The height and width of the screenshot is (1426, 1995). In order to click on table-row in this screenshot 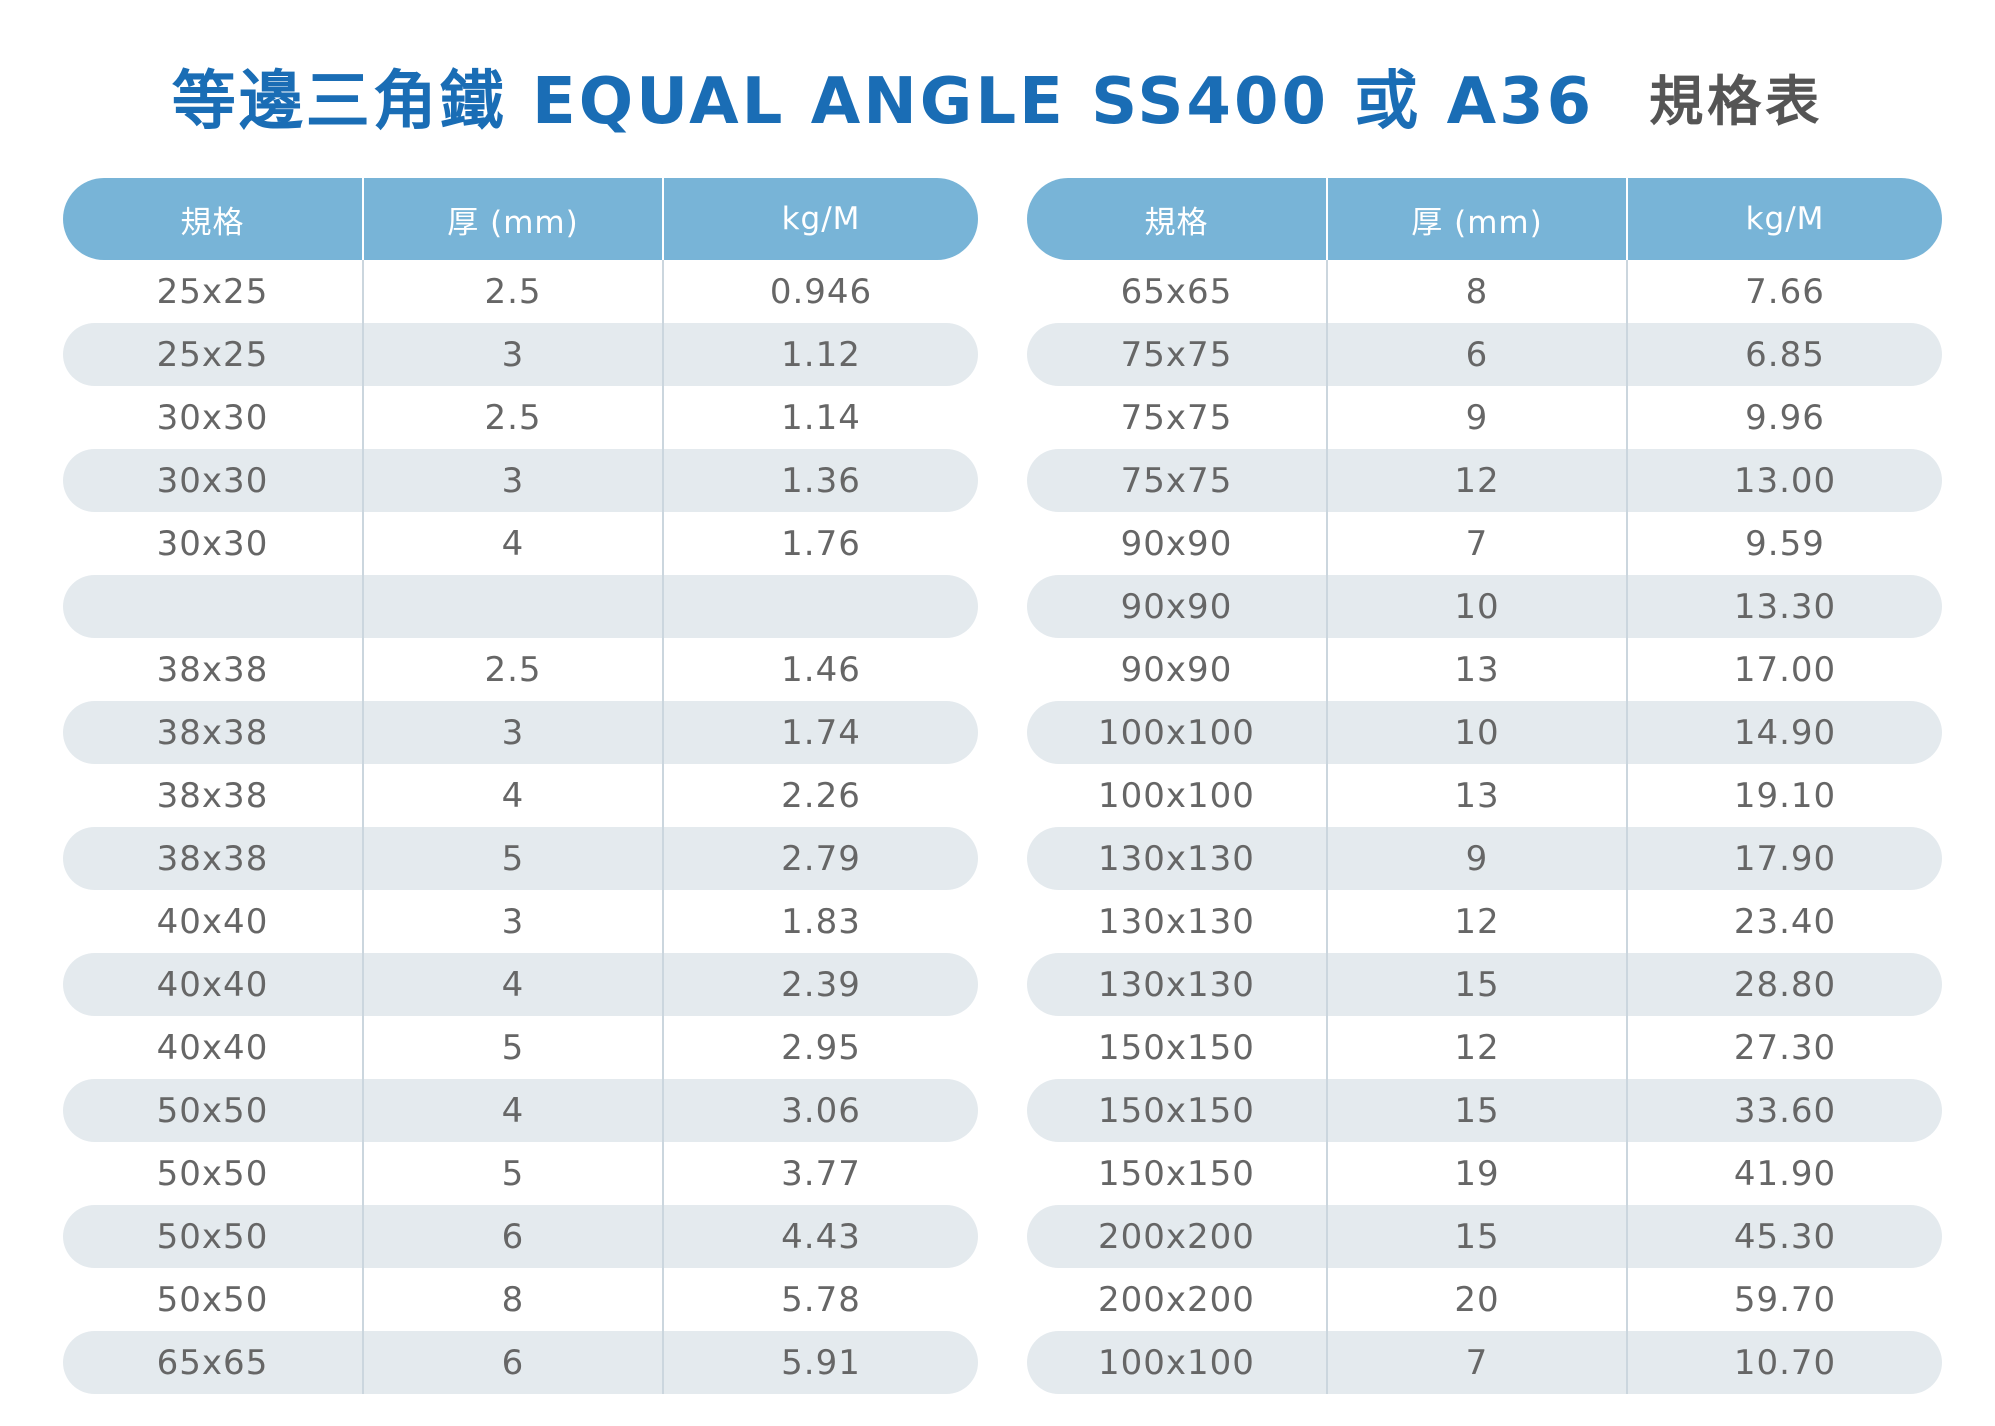, I will do `click(520, 606)`.